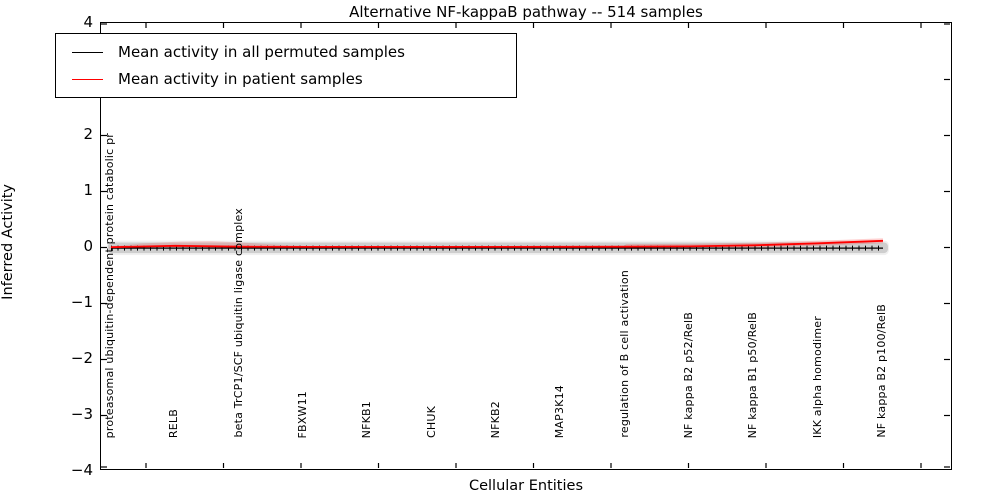  I want to click on entity-label: FBXW11, so click(302, 414).